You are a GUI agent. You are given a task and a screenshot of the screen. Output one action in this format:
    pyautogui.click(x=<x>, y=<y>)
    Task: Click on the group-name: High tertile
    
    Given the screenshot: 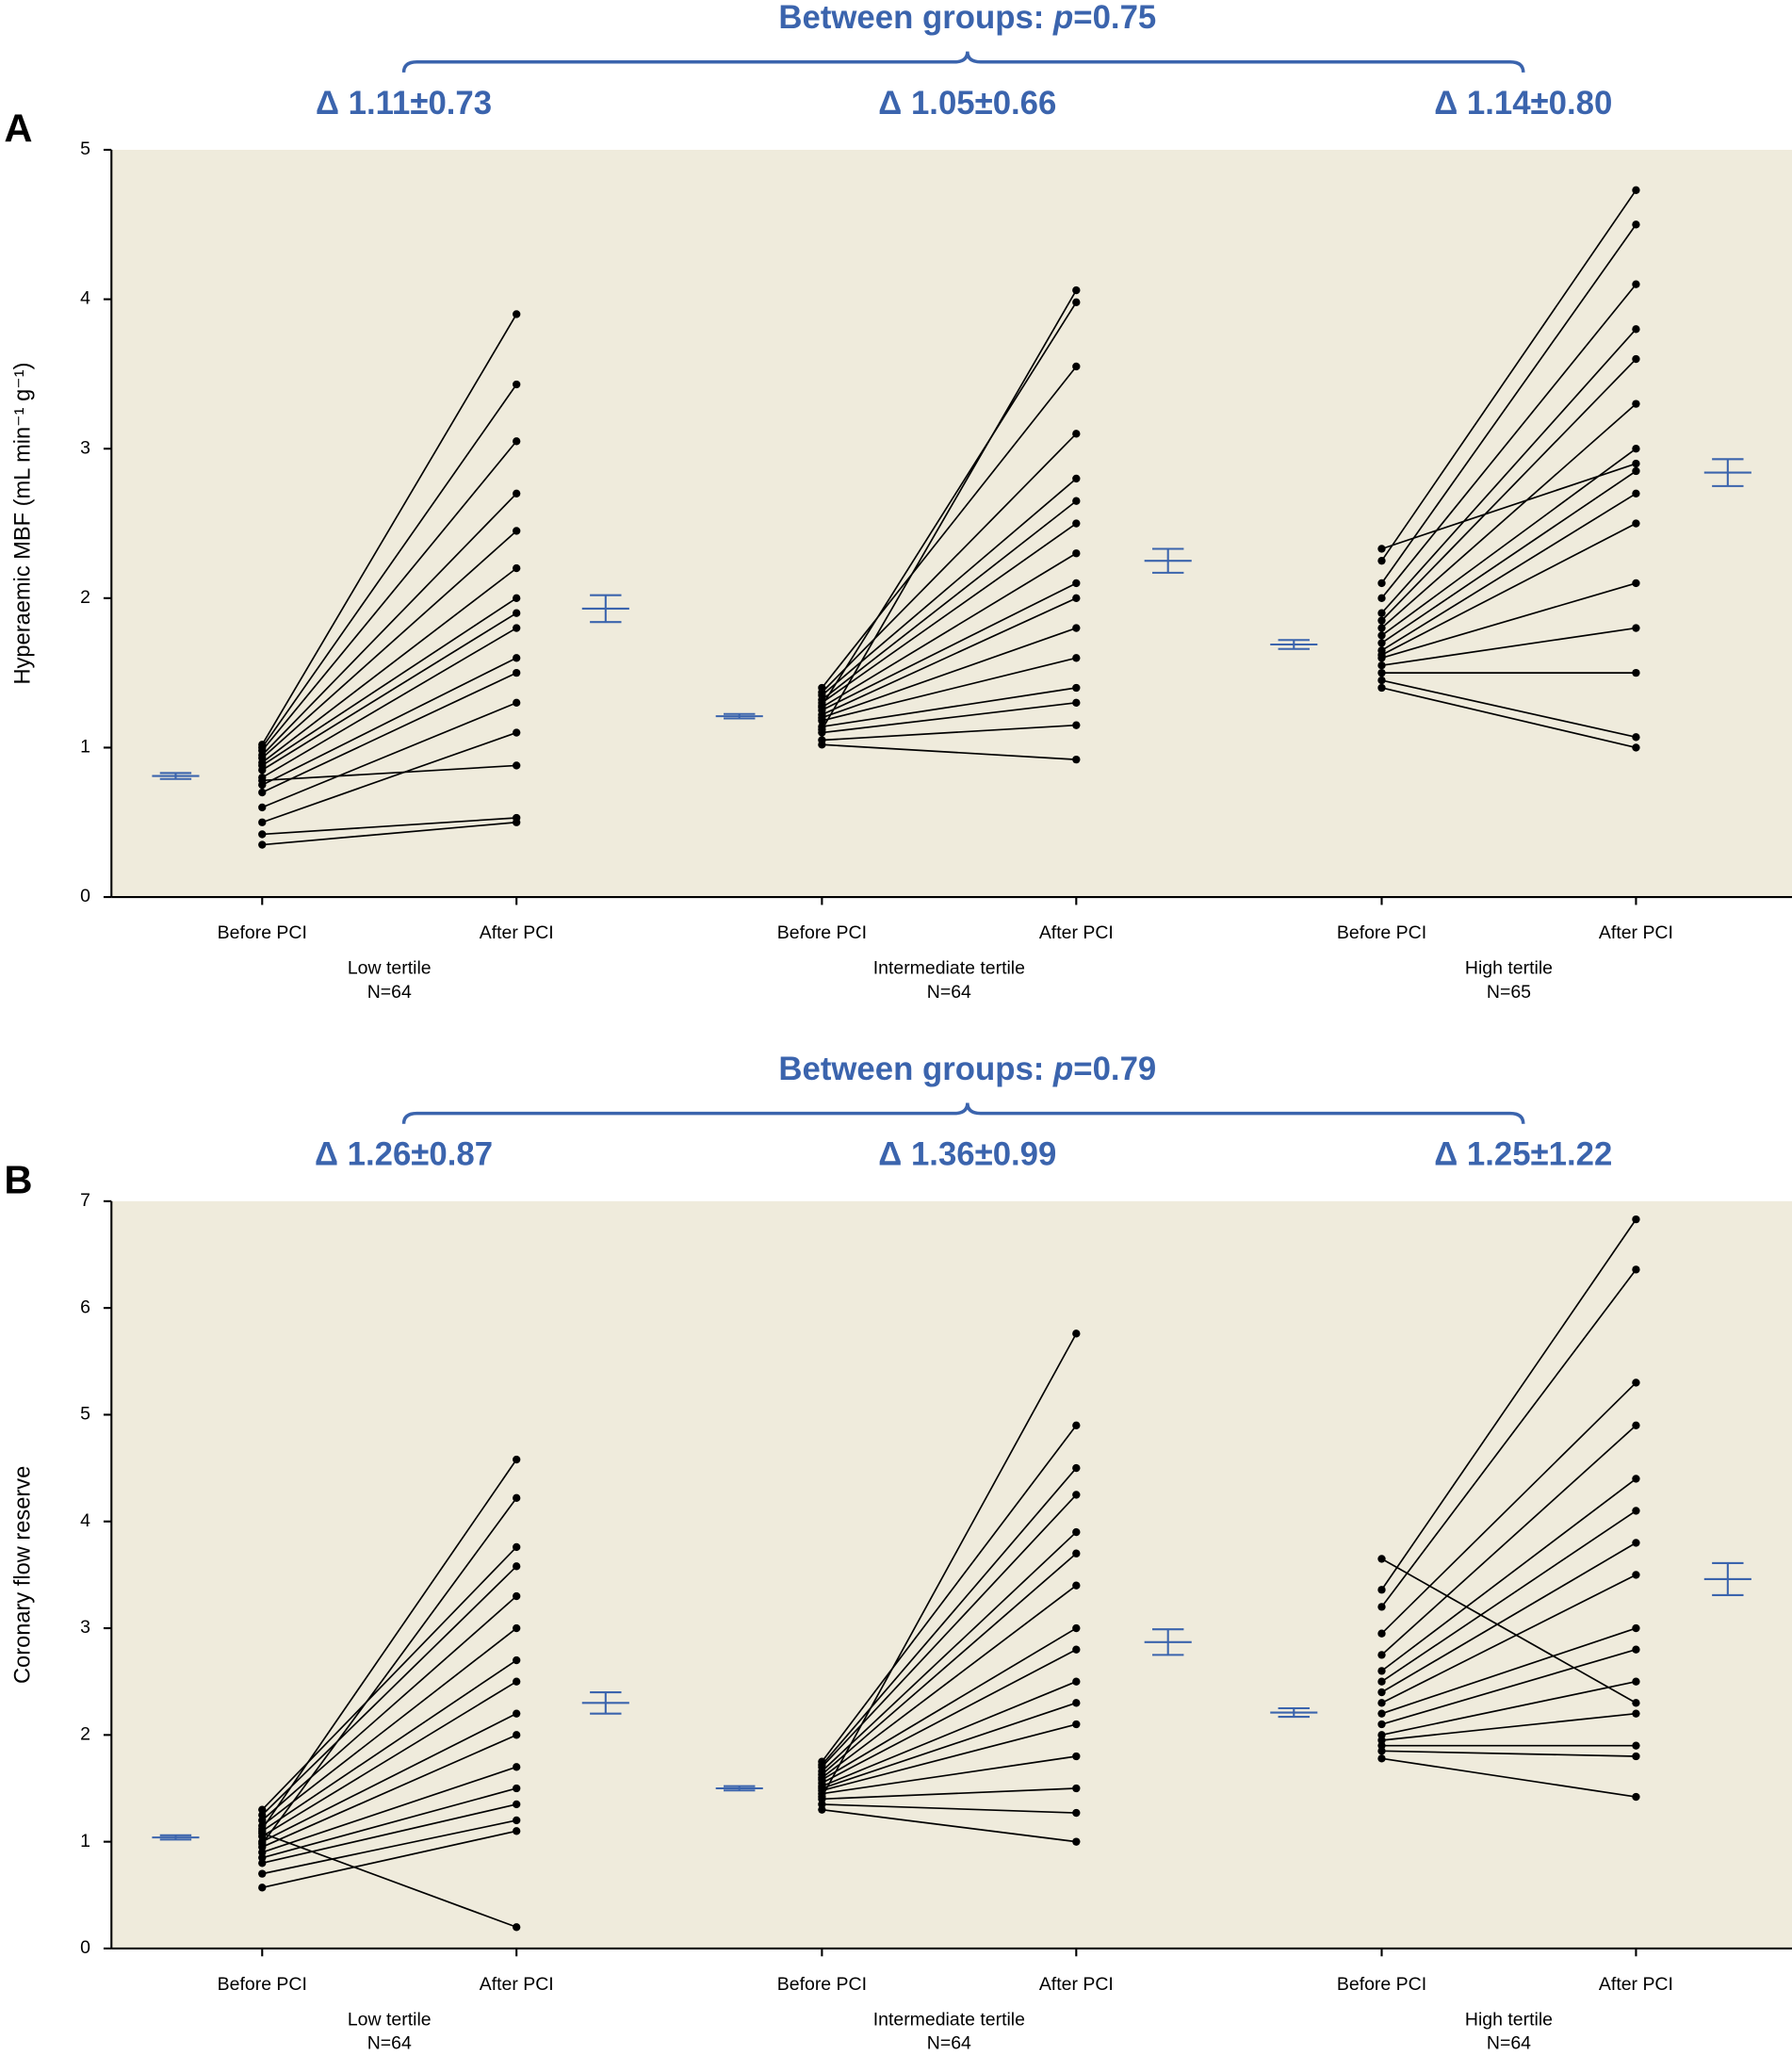 What is the action you would take?
    pyautogui.click(x=1509, y=968)
    